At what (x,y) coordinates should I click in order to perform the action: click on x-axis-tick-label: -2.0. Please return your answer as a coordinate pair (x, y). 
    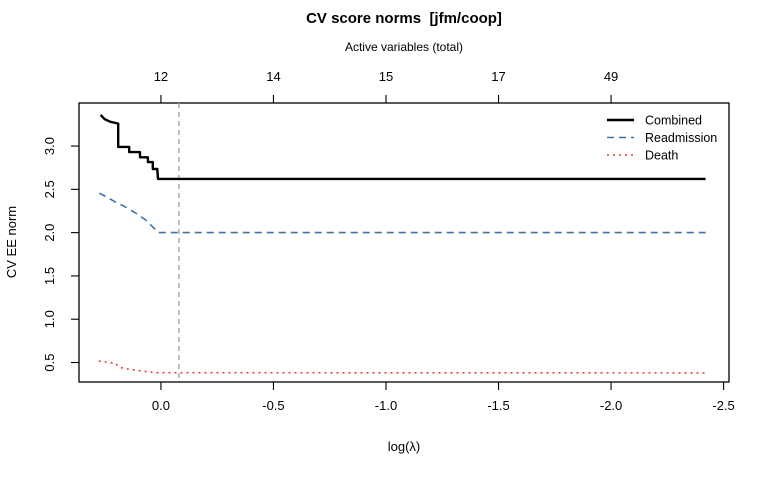
    Looking at the image, I should click on (611, 405).